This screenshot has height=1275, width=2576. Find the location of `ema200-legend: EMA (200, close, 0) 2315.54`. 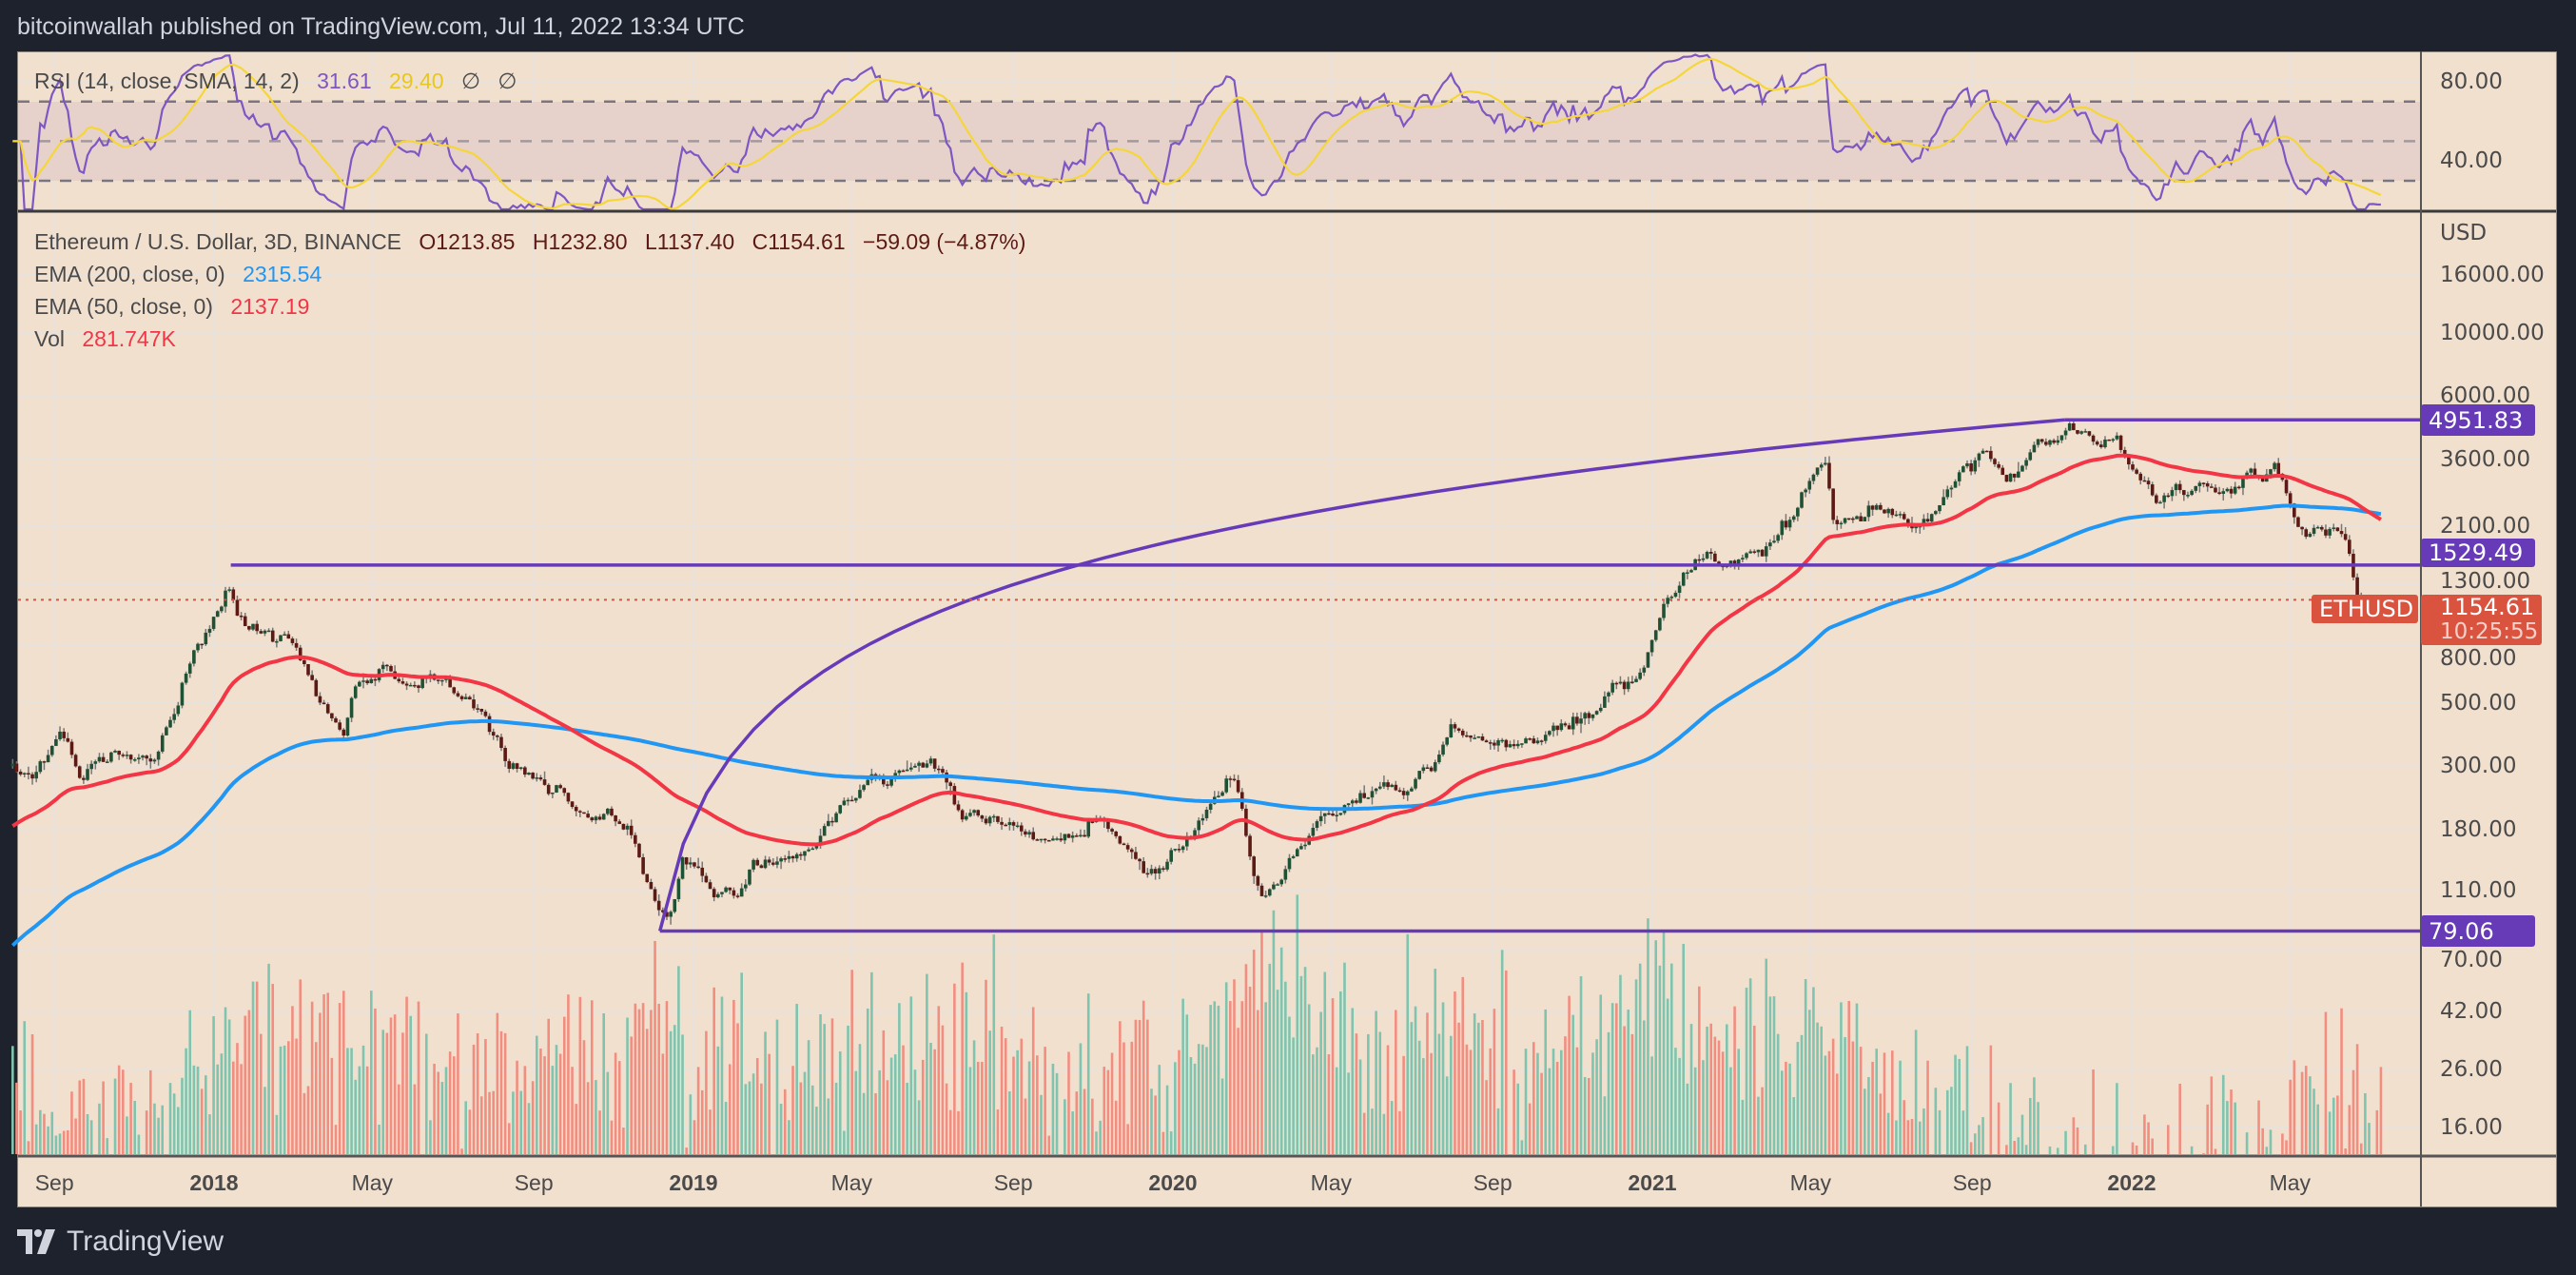

ema200-legend: EMA (200, close, 0) 2315.54 is located at coordinates (184, 274).